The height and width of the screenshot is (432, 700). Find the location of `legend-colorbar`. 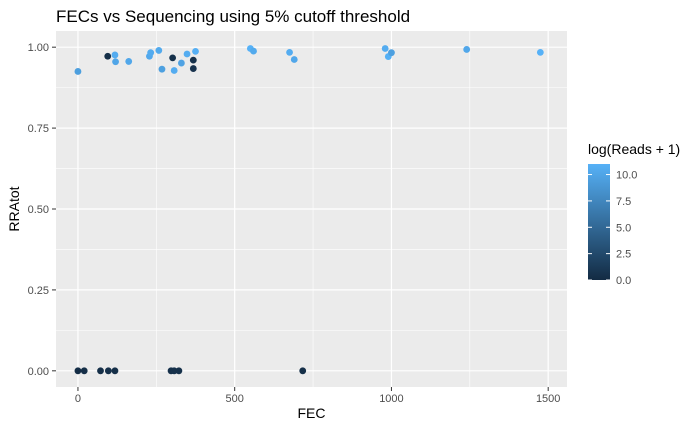

legend-colorbar is located at coordinates (599, 222).